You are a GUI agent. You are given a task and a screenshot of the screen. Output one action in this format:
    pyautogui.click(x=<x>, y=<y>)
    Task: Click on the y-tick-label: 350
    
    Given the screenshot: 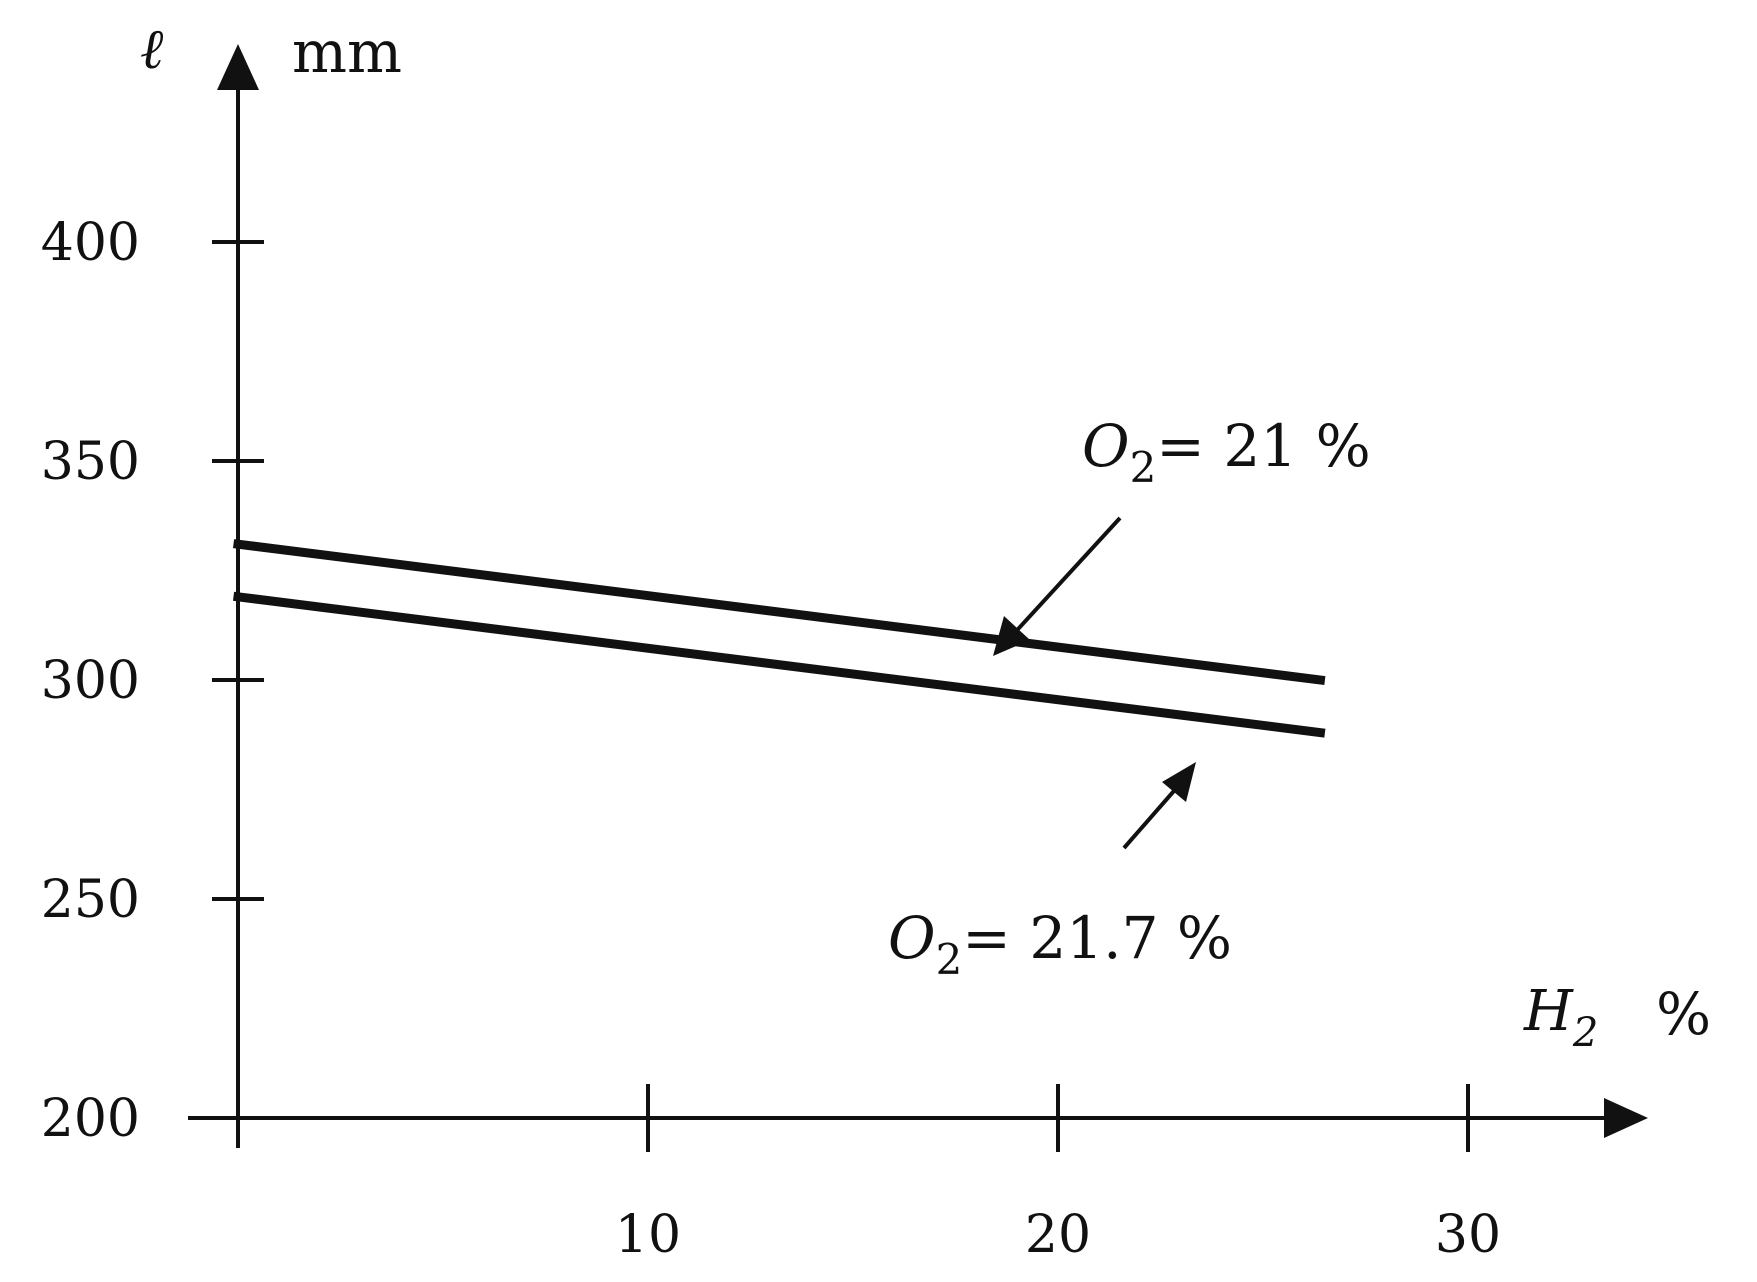 What is the action you would take?
    pyautogui.click(x=90, y=462)
    